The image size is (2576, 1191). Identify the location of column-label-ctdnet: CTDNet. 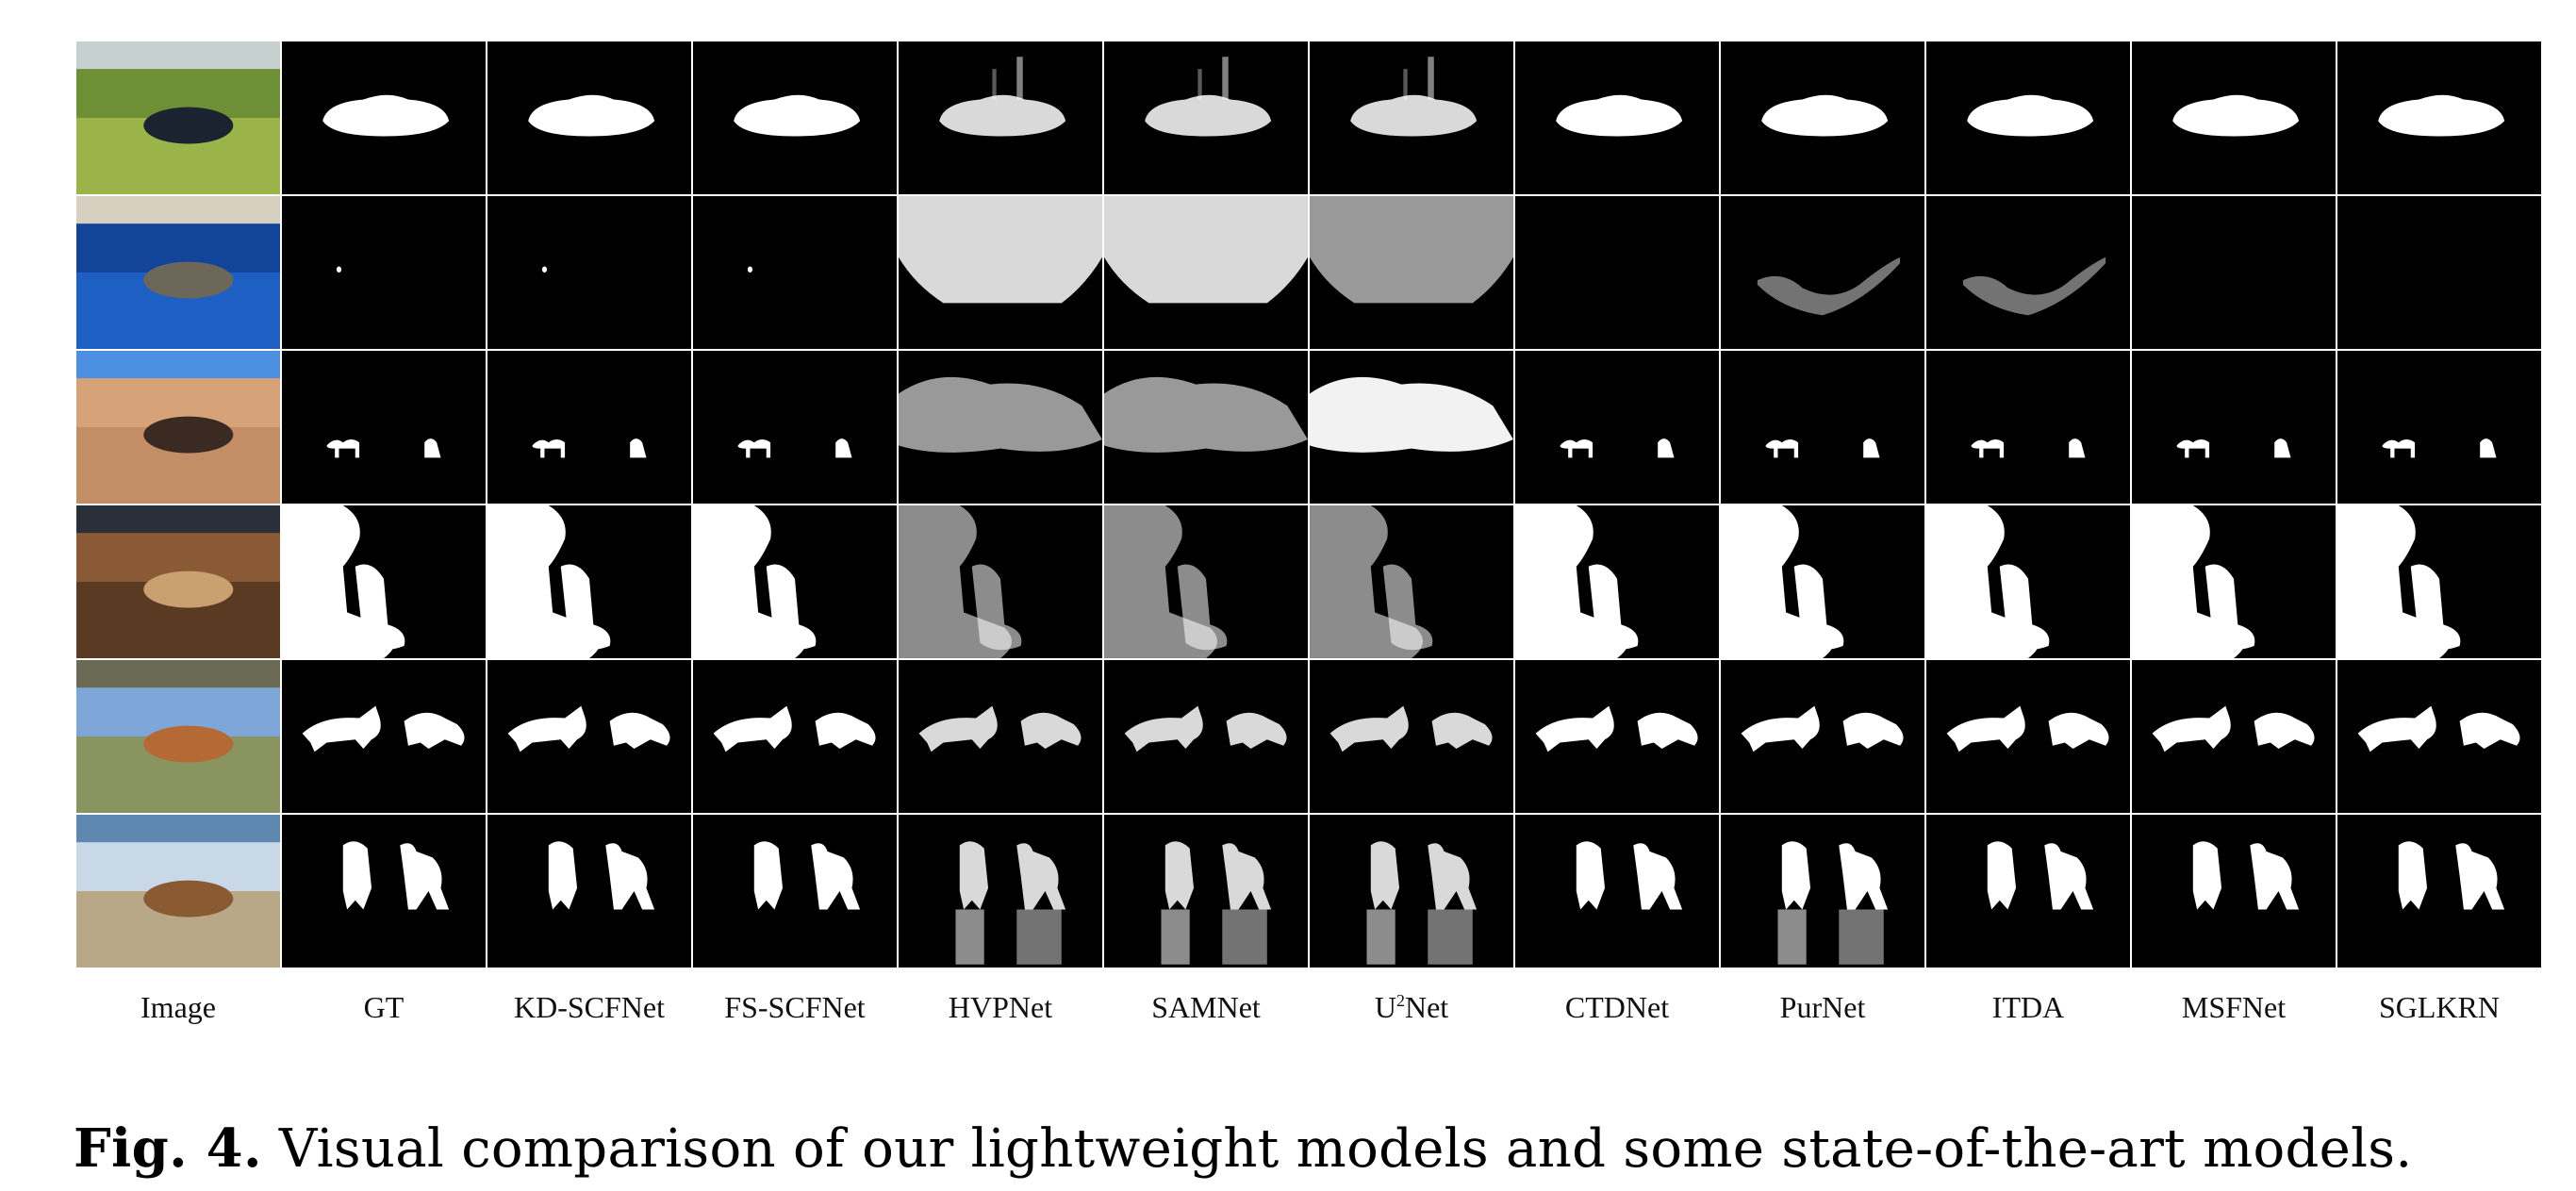
(1617, 1007).